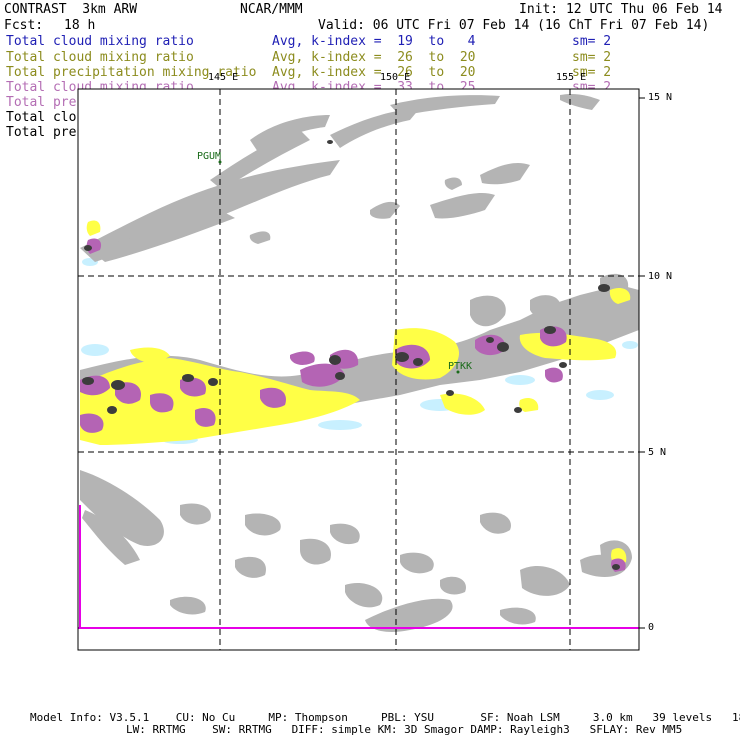 The image size is (740, 740). I want to click on lon-label-150e: 150 E, so click(395, 77).